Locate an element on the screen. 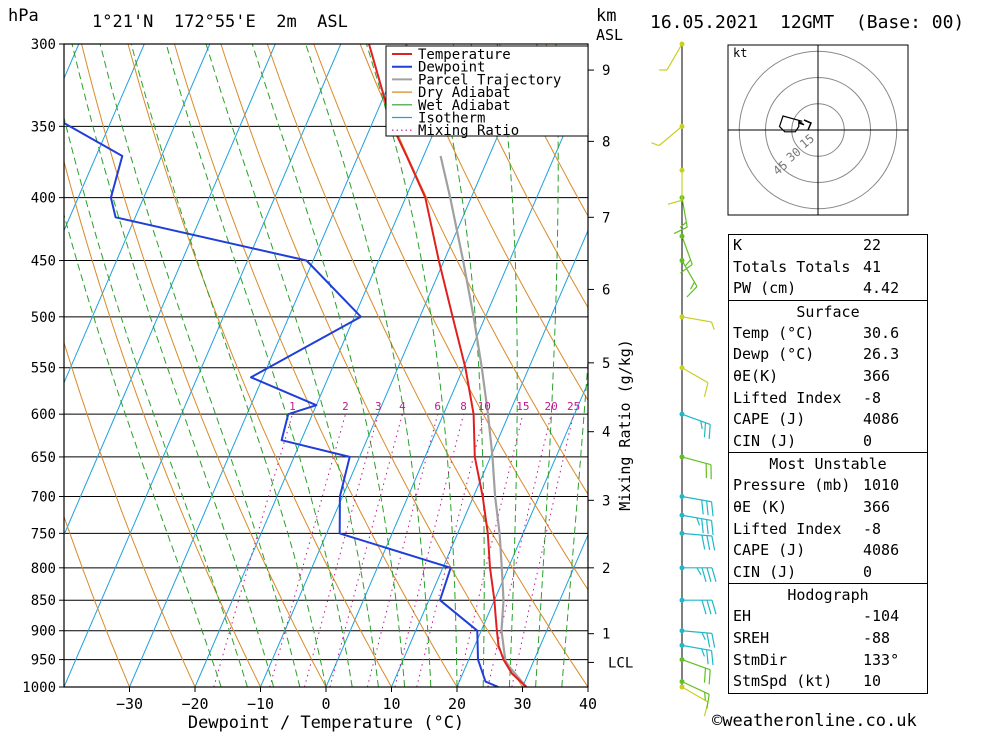  km-label: km is located at coordinates (606, 16).